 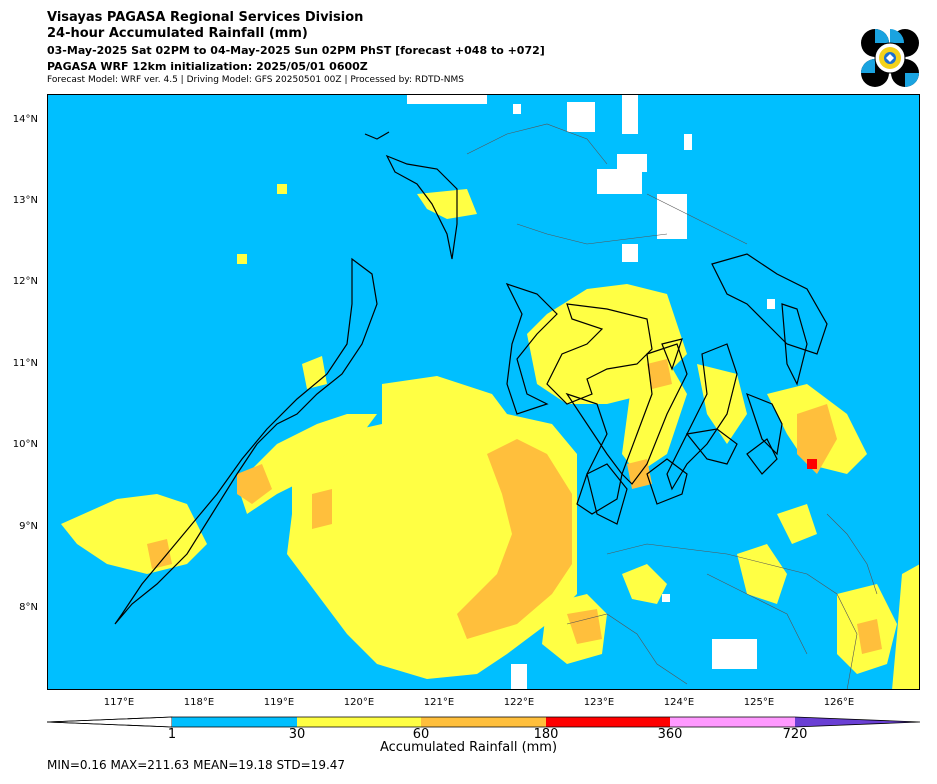 What do you see at coordinates (546, 734) in the screenshot?
I see `colorbar-tick-180: 180` at bounding box center [546, 734].